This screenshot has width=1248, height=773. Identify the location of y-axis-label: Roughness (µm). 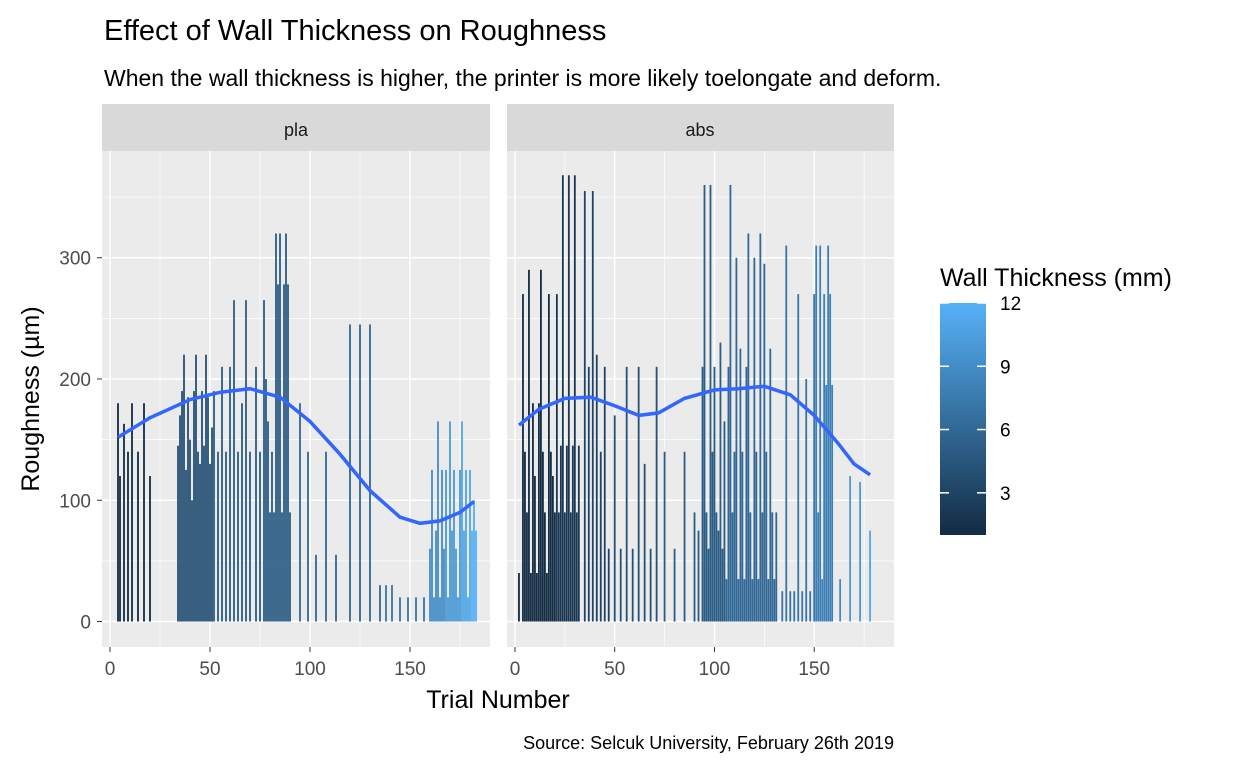
(31, 398).